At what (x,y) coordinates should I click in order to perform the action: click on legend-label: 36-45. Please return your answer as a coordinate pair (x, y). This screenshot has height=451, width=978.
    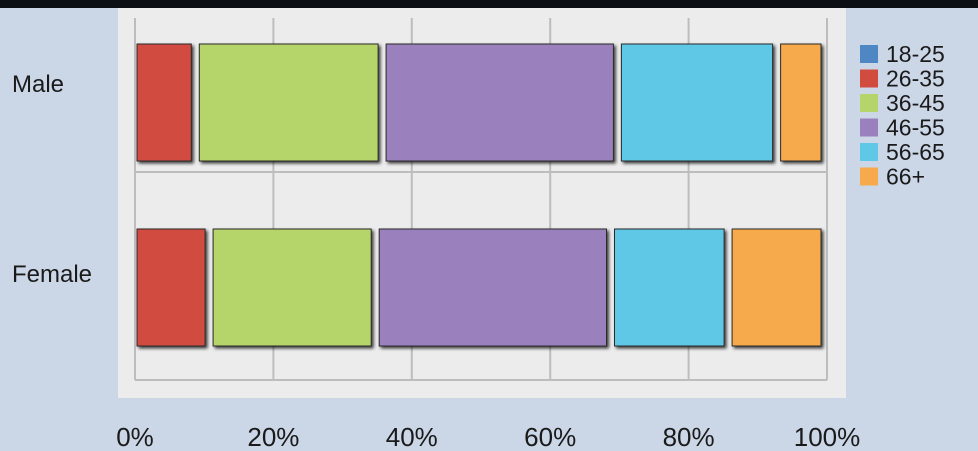
    Looking at the image, I should click on (915, 103).